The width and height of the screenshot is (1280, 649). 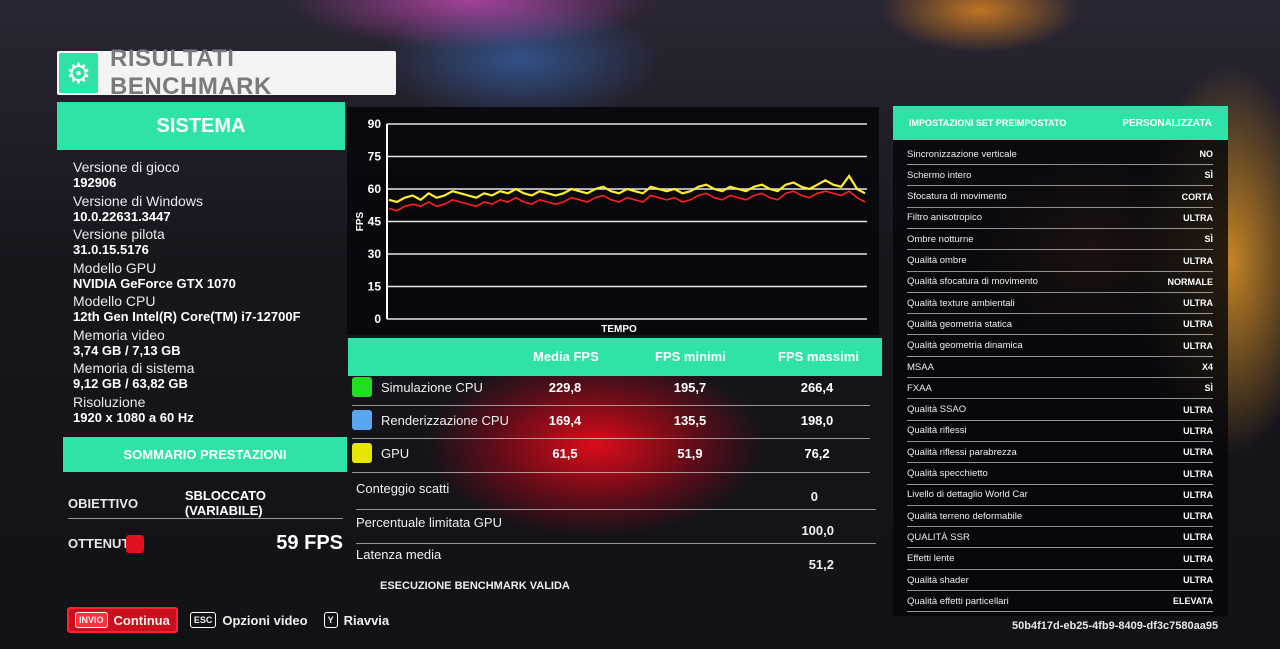 I want to click on settings-row: Qualità texture ambientali ULTRA, so click(x=1060, y=304).